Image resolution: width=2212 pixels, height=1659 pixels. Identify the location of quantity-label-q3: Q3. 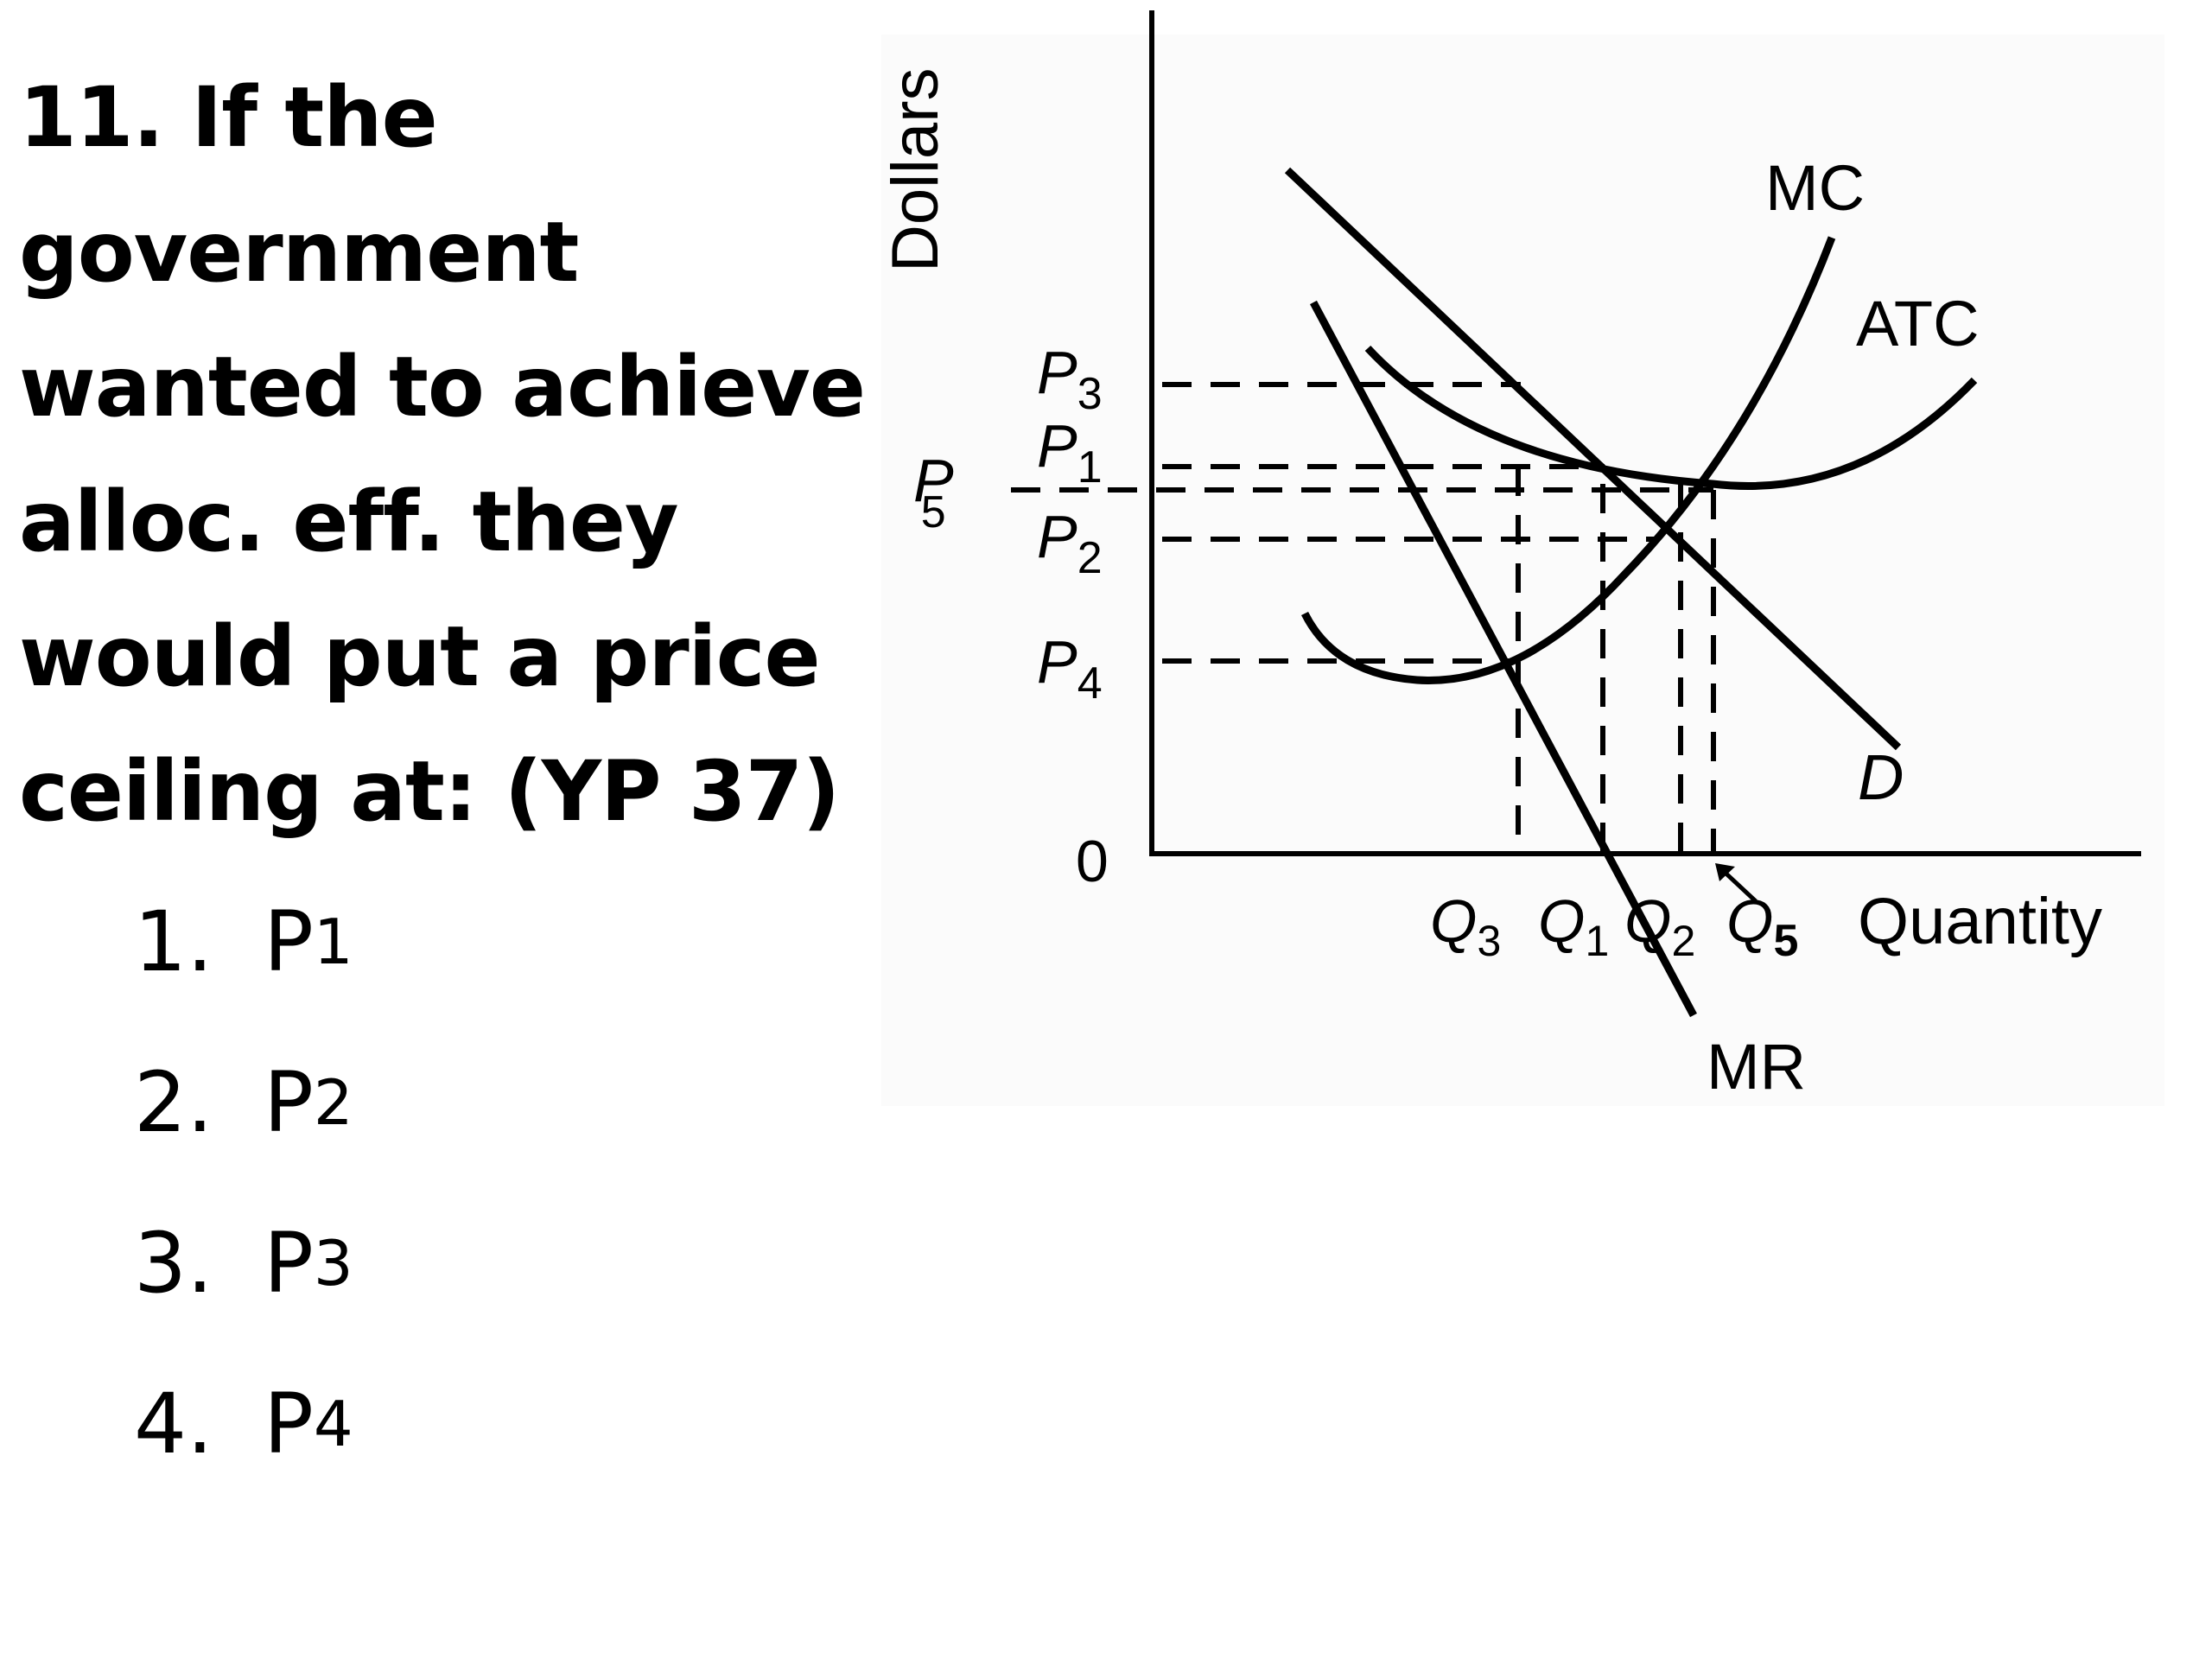
(1465, 926).